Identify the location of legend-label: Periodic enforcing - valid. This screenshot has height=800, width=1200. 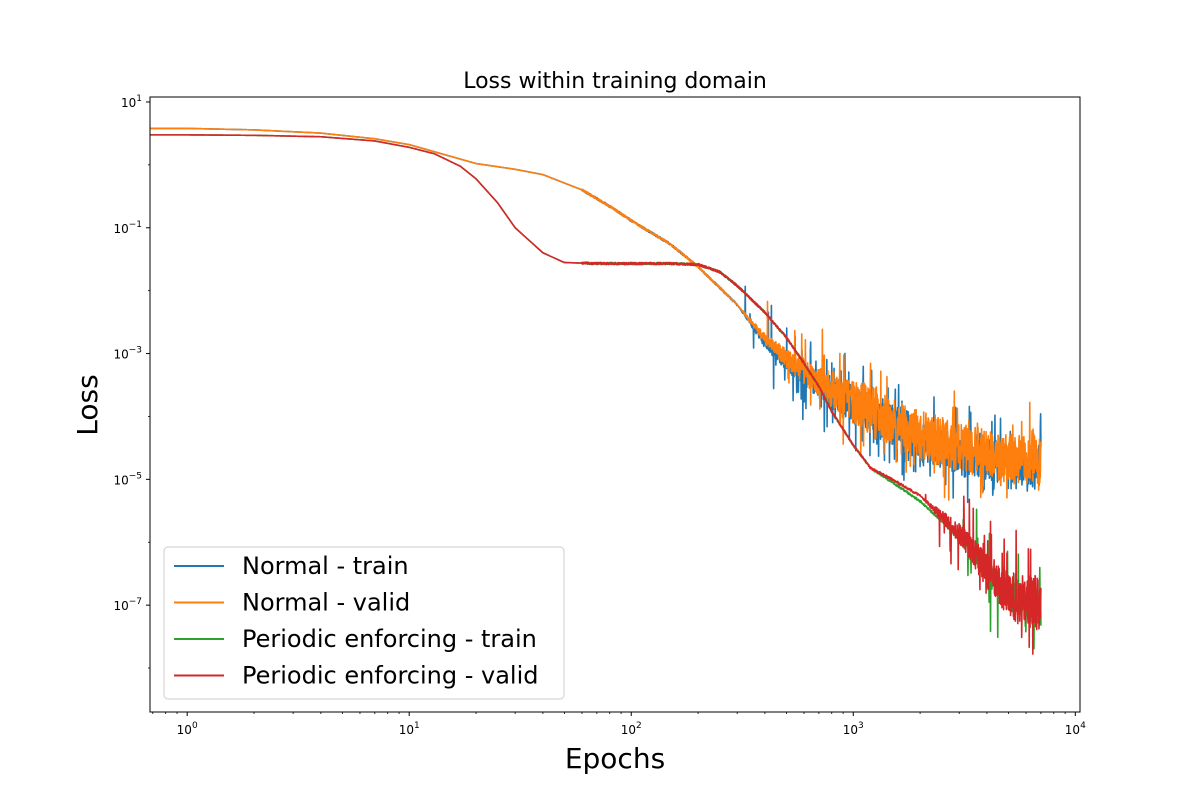
(390, 676).